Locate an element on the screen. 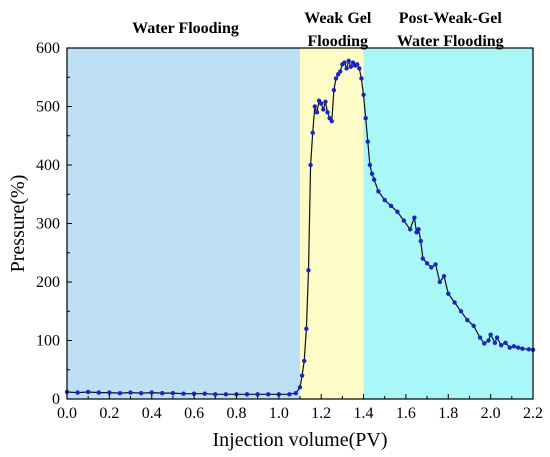 This screenshot has width=550, height=457. x-tick-label-8: 1.6 is located at coordinates (406, 413).